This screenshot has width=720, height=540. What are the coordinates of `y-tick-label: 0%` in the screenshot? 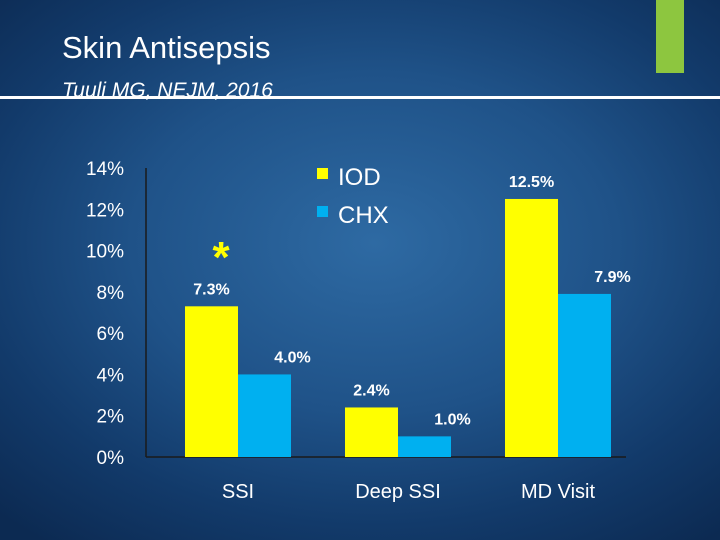 It's located at (111, 458).